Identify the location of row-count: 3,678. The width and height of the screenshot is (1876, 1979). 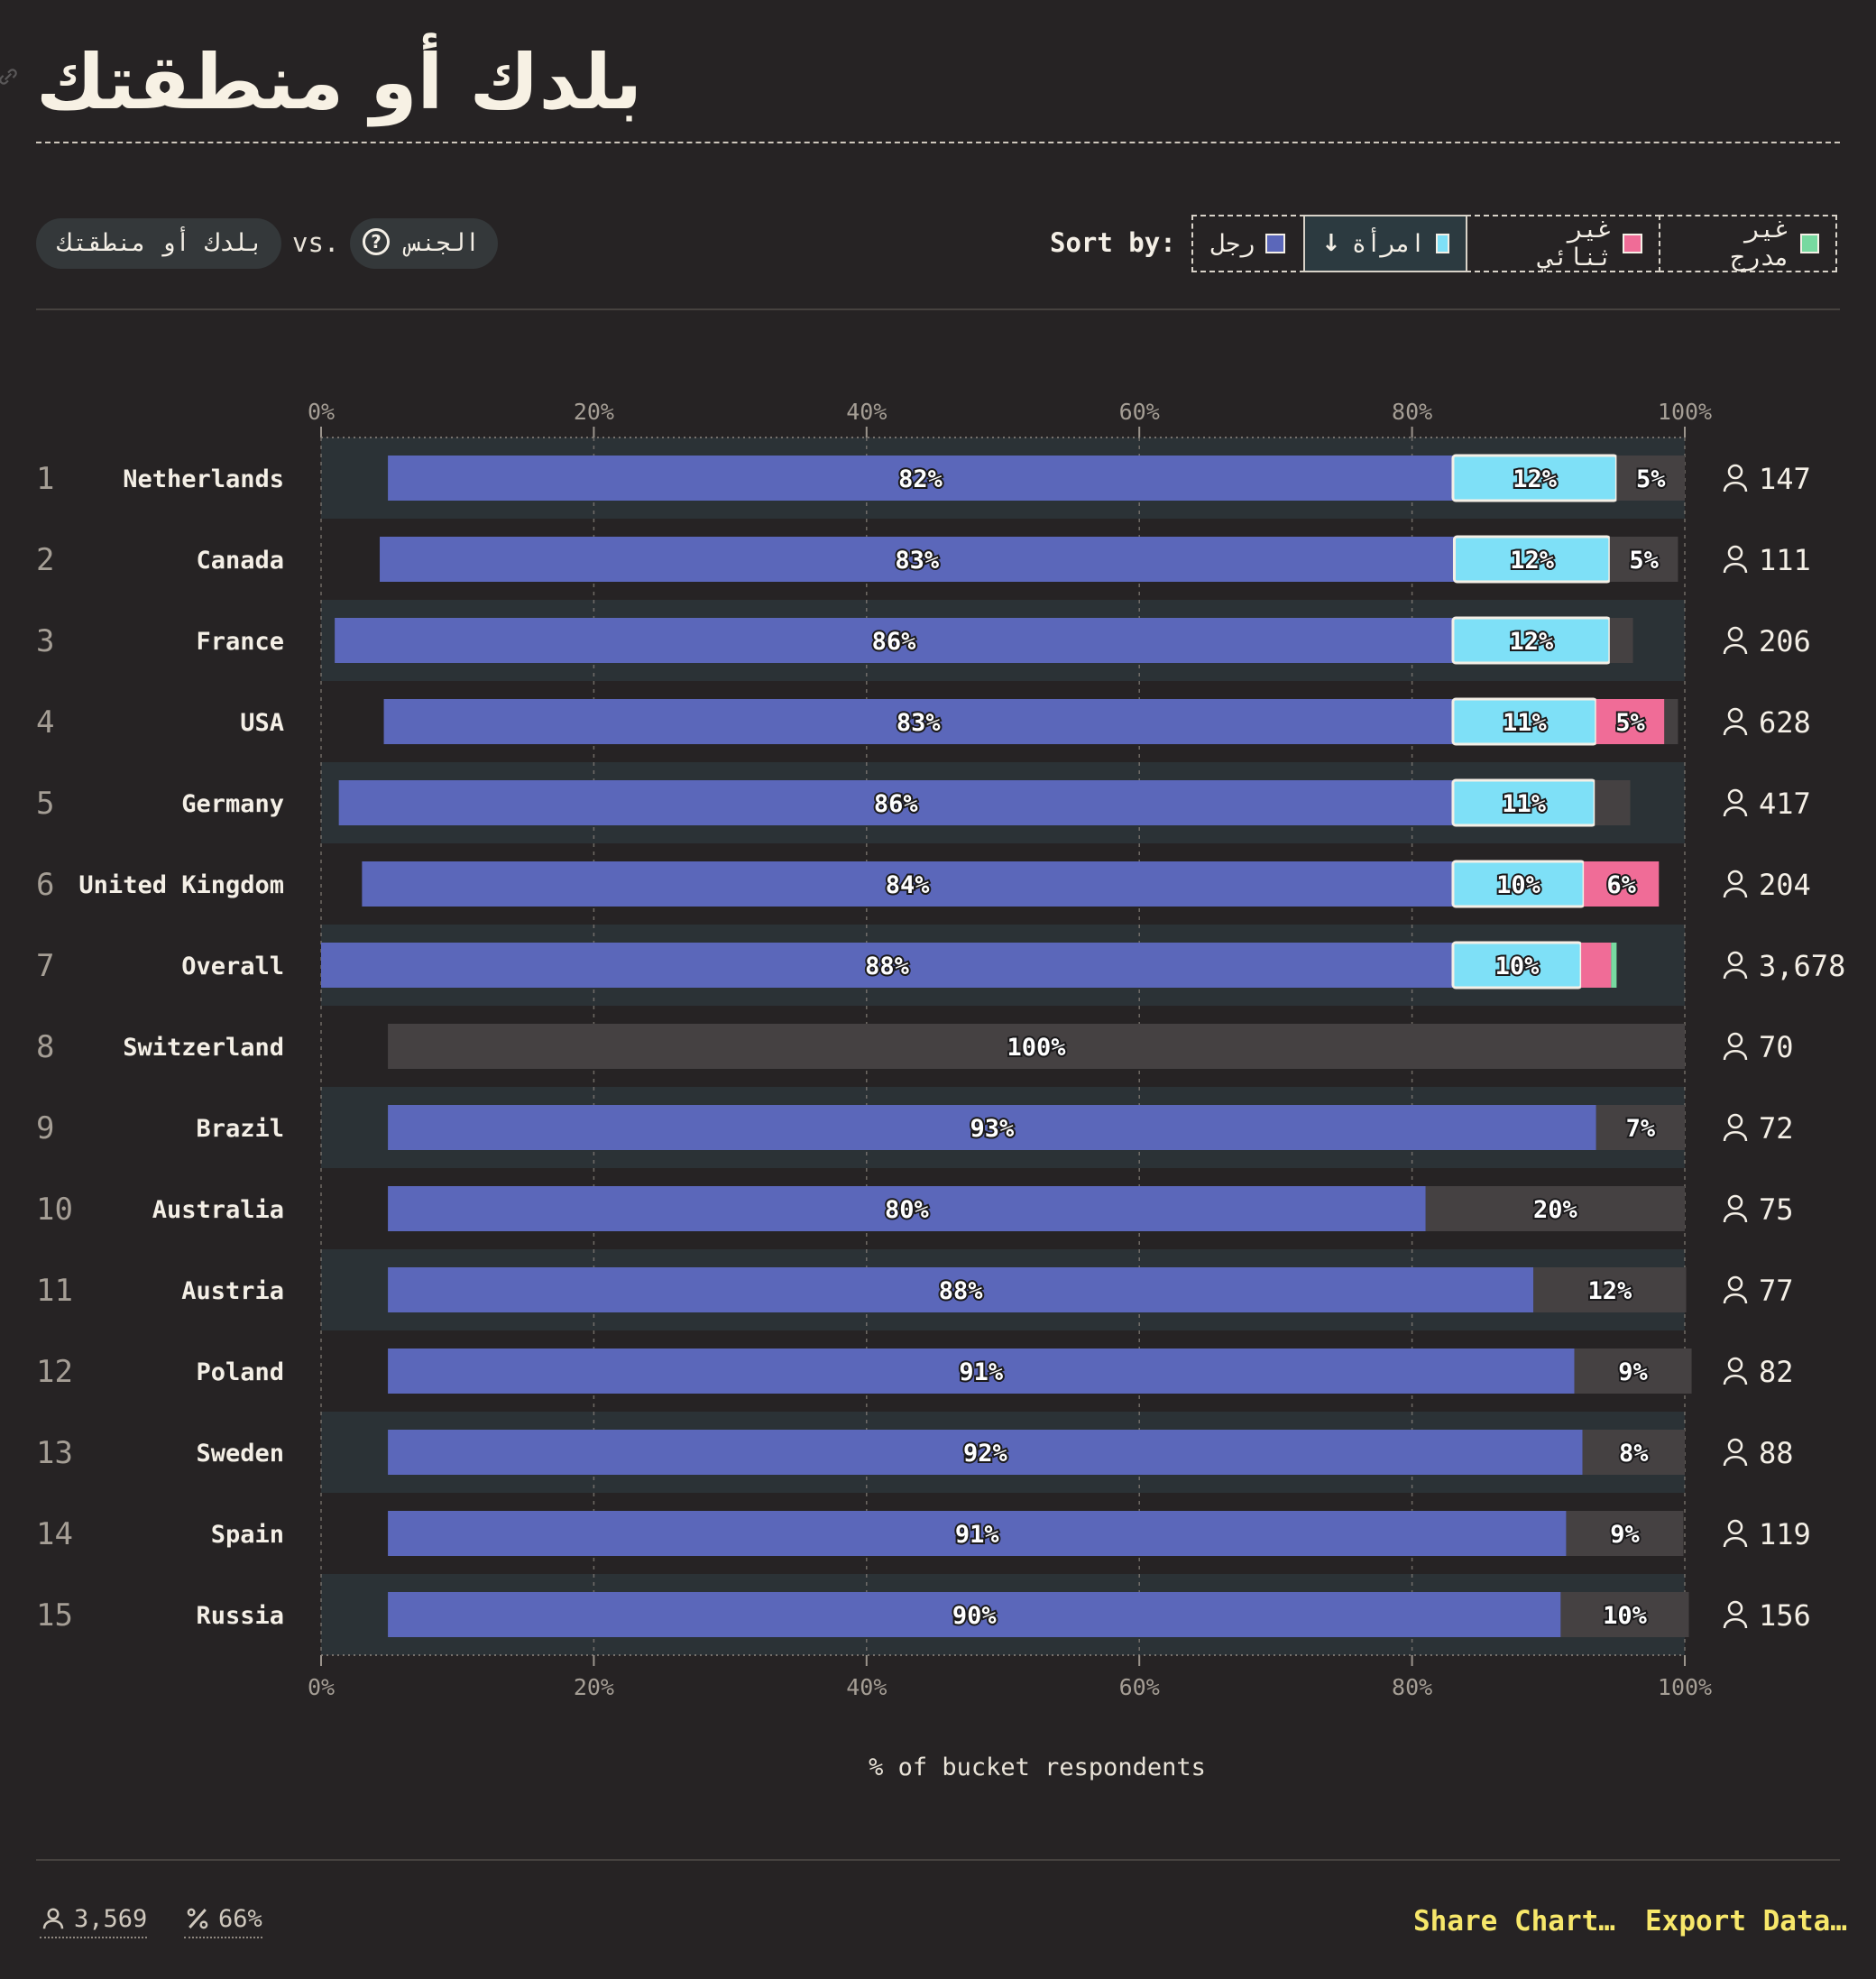
(1802, 966).